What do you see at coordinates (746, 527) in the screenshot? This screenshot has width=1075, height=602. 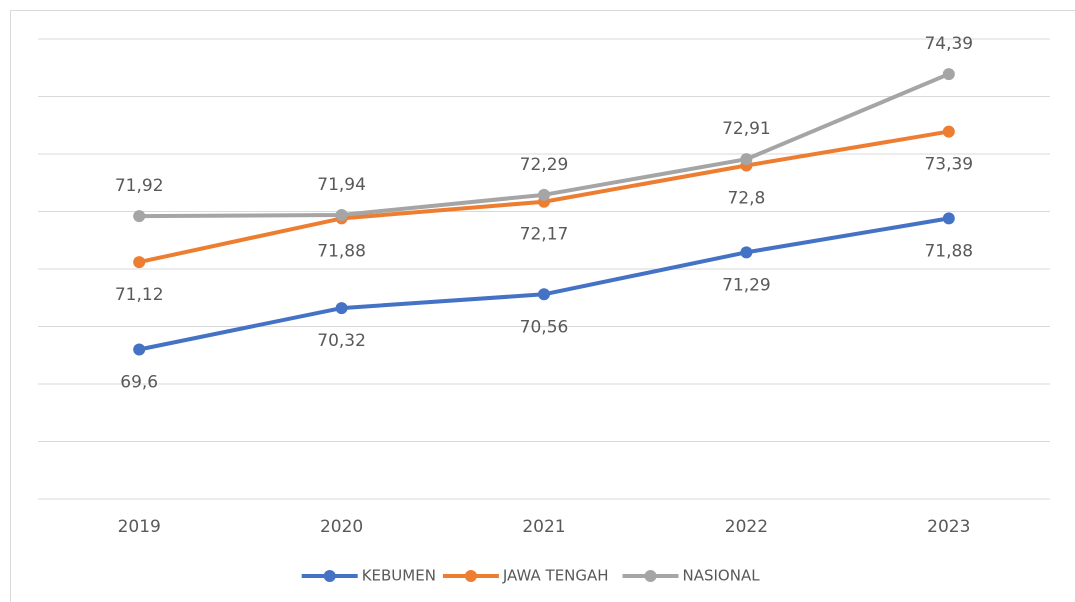 I see `x-tick-label: 2022` at bounding box center [746, 527].